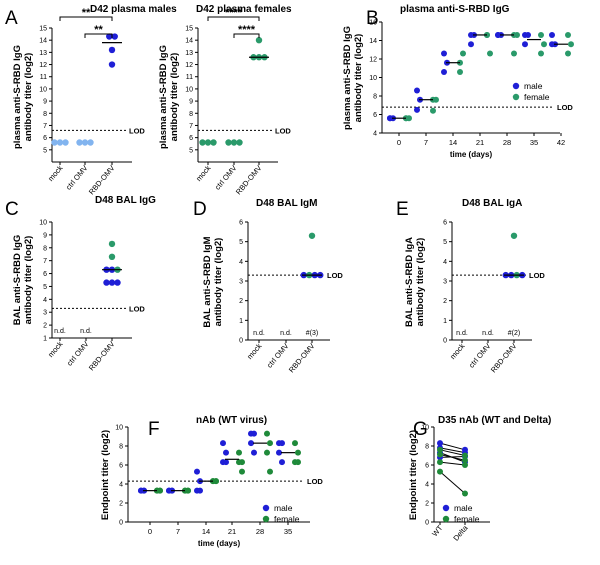 This screenshot has height=565, width=600. What do you see at coordinates (427, 485) in the screenshot?
I see `y-tick-label: 4` at bounding box center [427, 485].